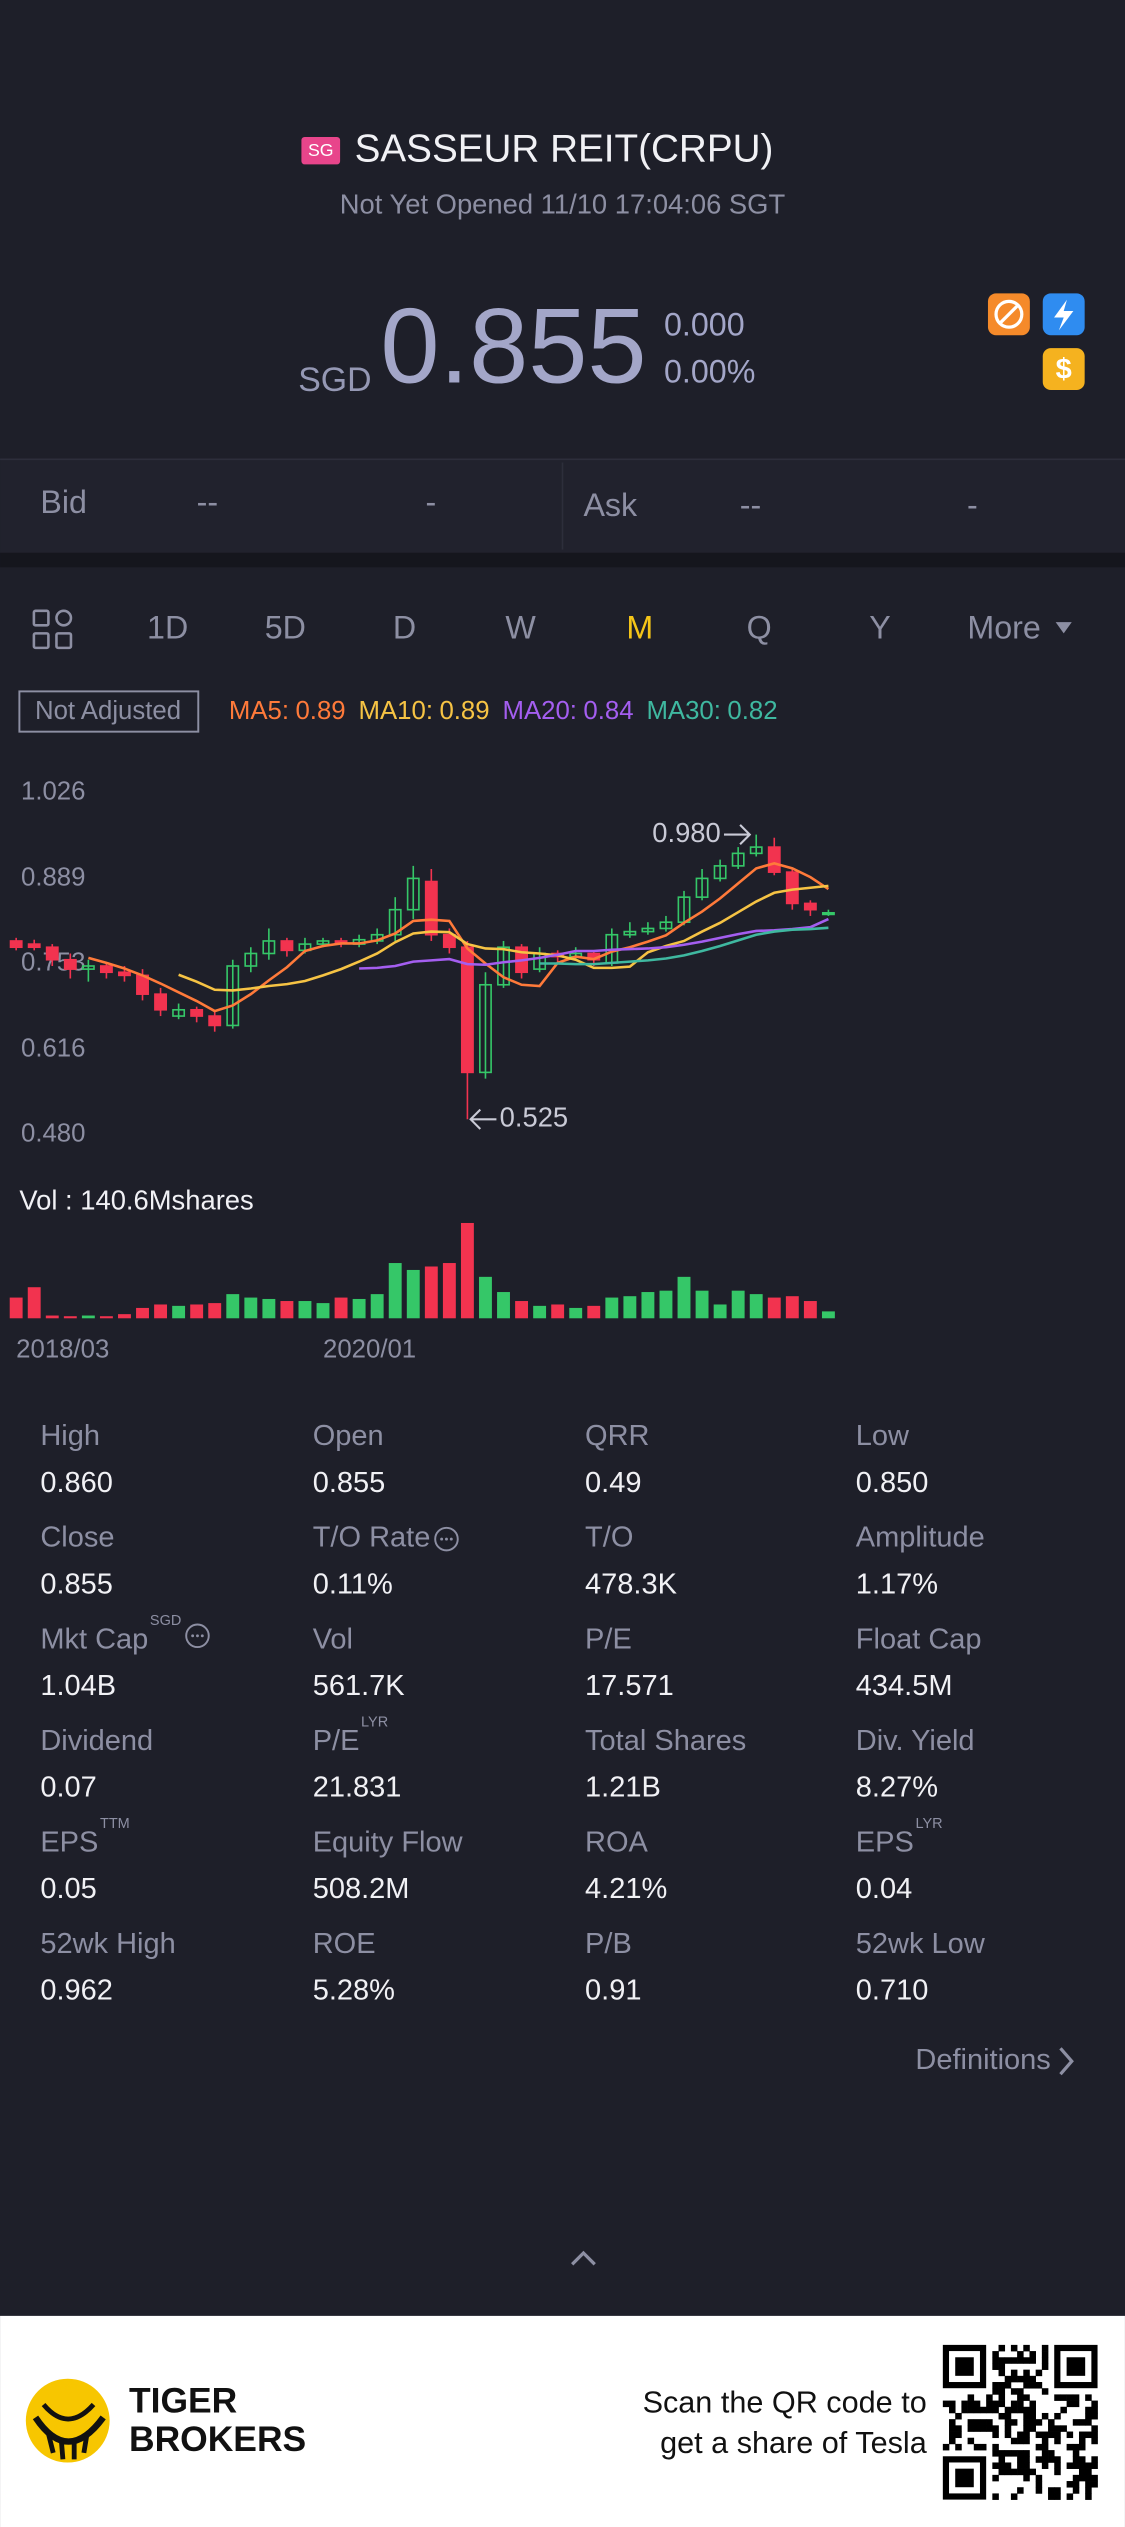 The width and height of the screenshot is (1125, 2527). Describe the element at coordinates (639, 628) in the screenshot. I see `period-tab: M` at that location.